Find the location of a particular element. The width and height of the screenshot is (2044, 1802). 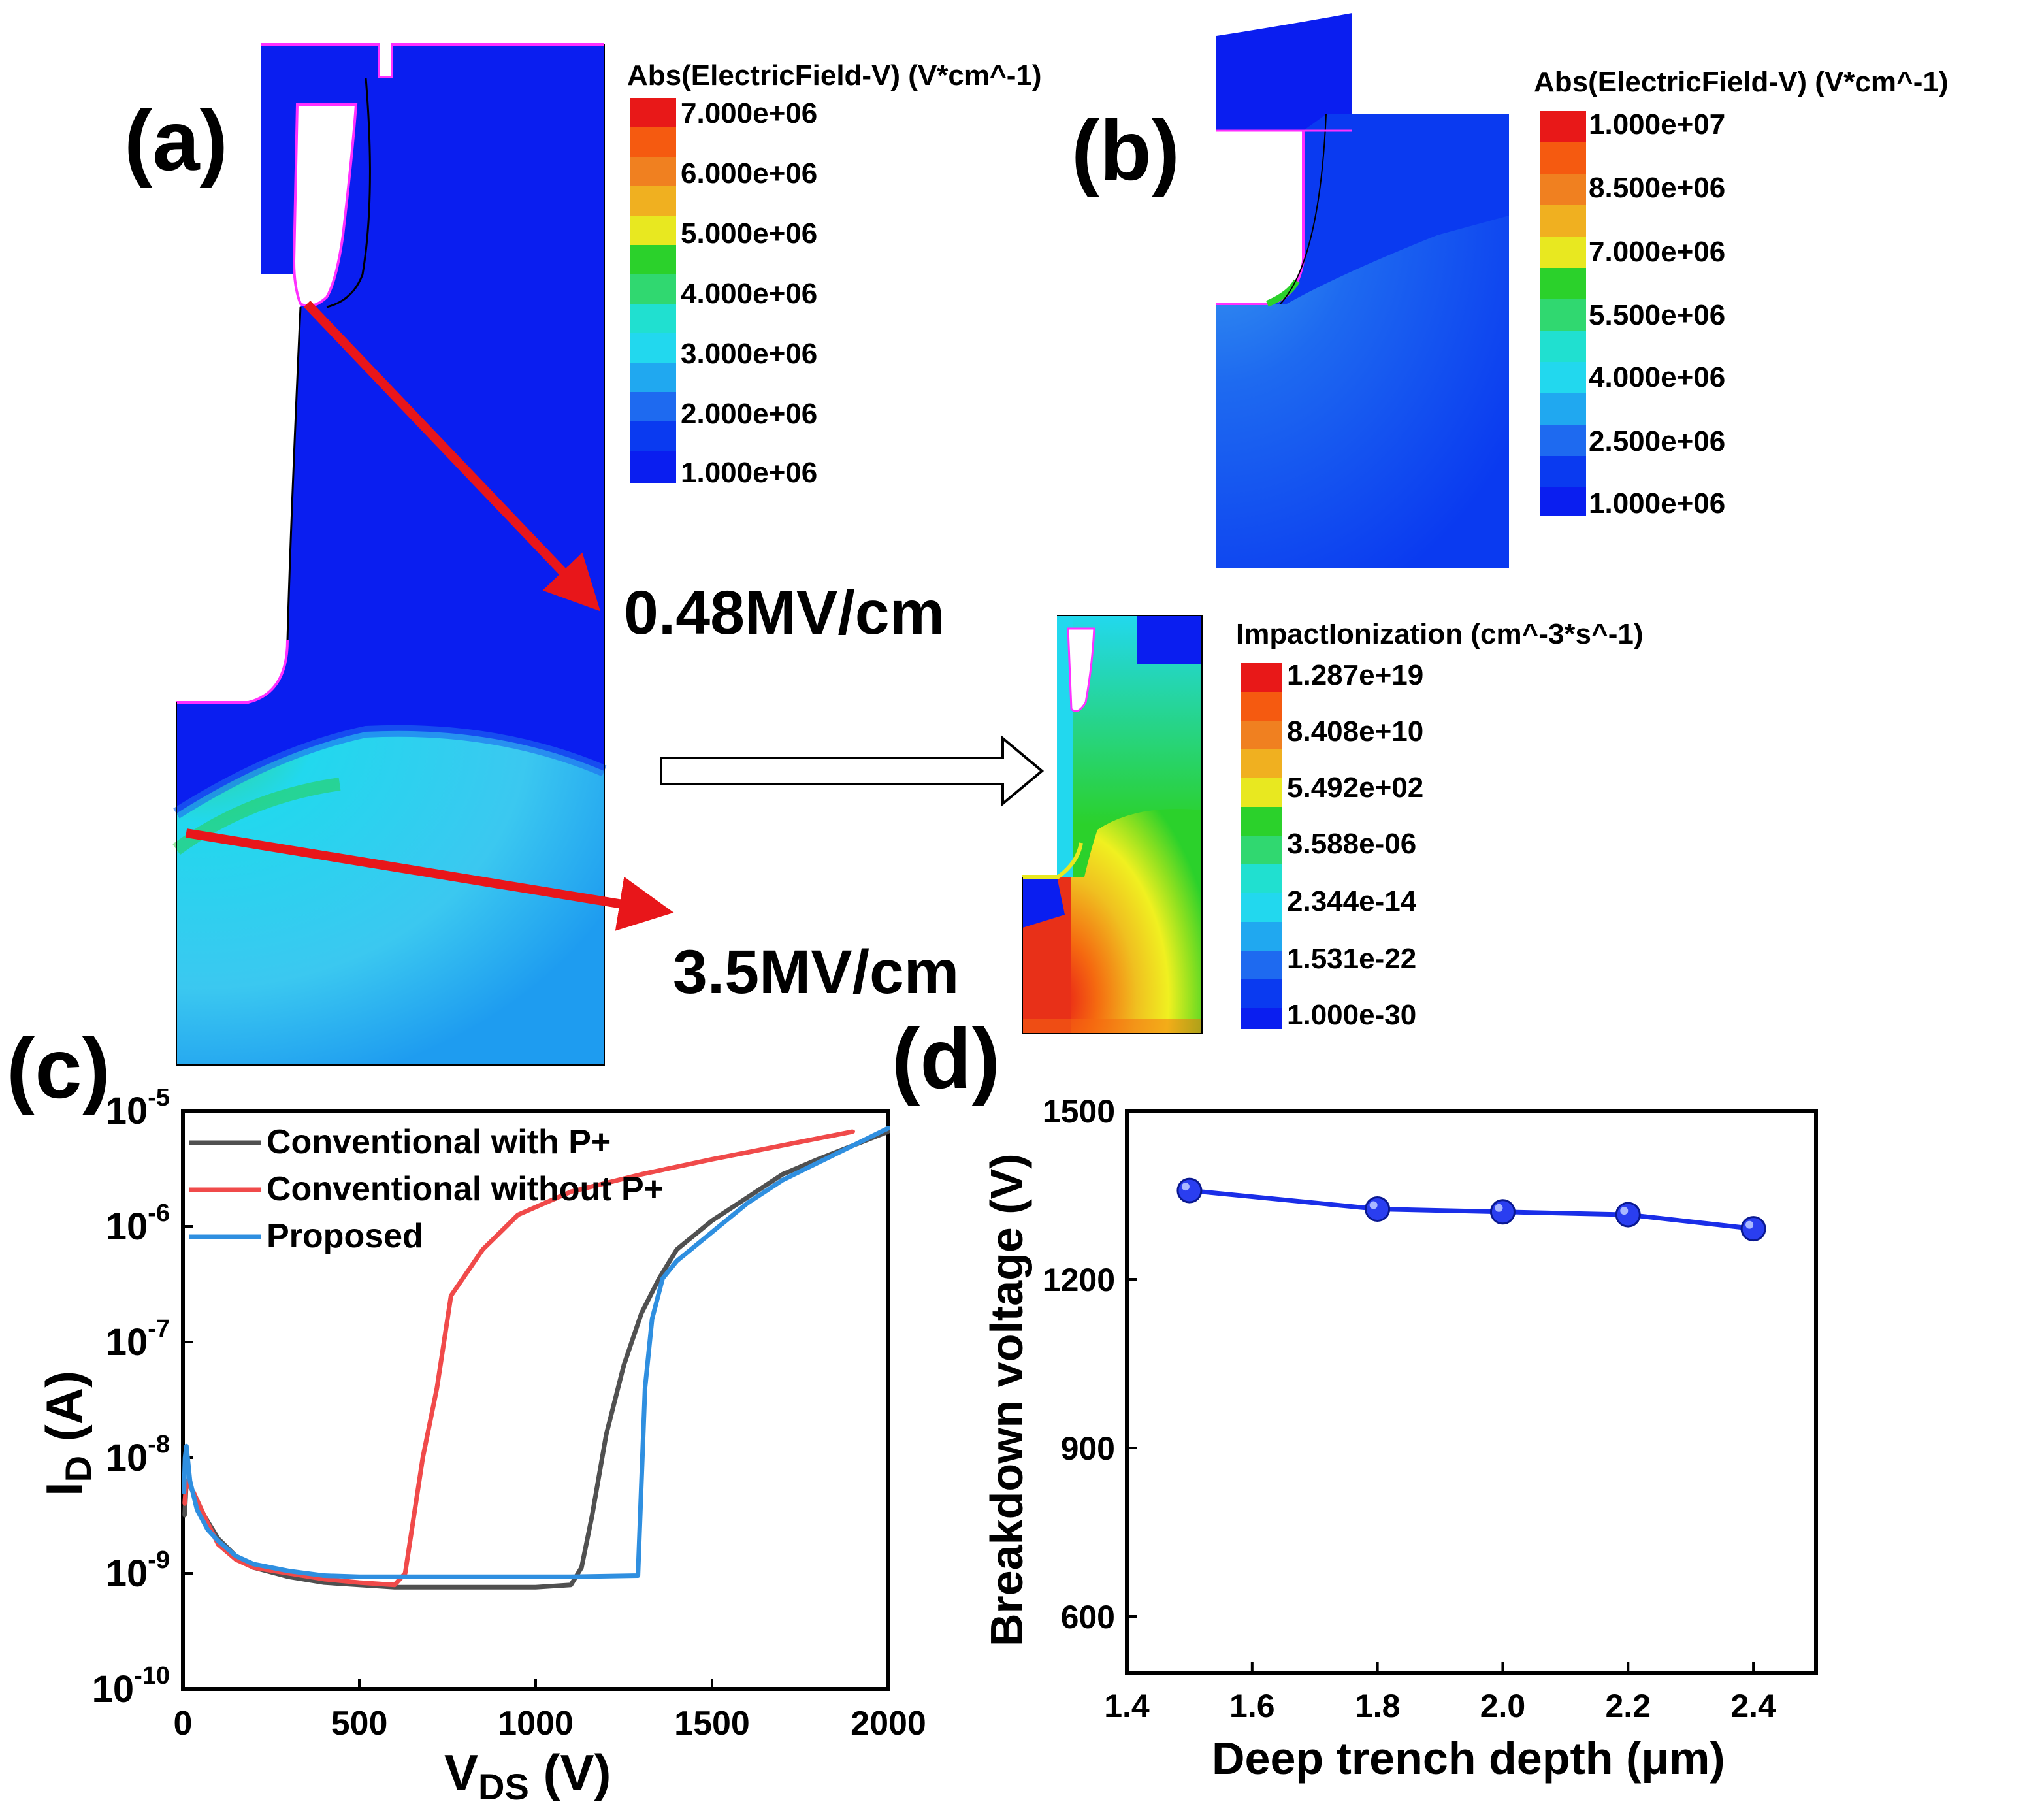

device-a-field-map is located at coordinates (389, 554).